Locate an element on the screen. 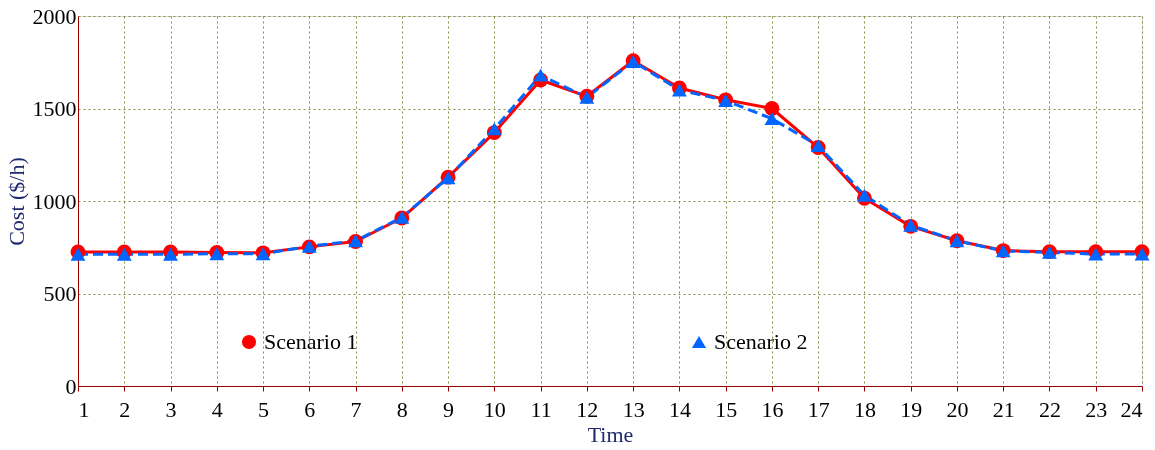 The image size is (1155, 450). x-tick-label: 17 is located at coordinates (818, 409).